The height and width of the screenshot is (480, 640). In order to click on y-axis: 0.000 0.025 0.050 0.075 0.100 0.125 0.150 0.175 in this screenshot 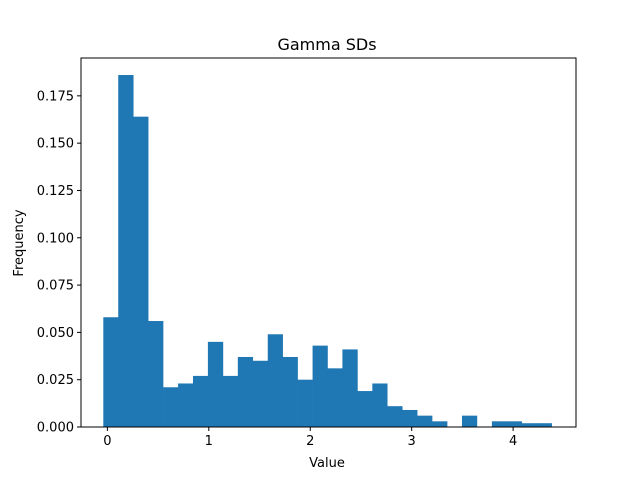, I will do `click(59, 262)`.